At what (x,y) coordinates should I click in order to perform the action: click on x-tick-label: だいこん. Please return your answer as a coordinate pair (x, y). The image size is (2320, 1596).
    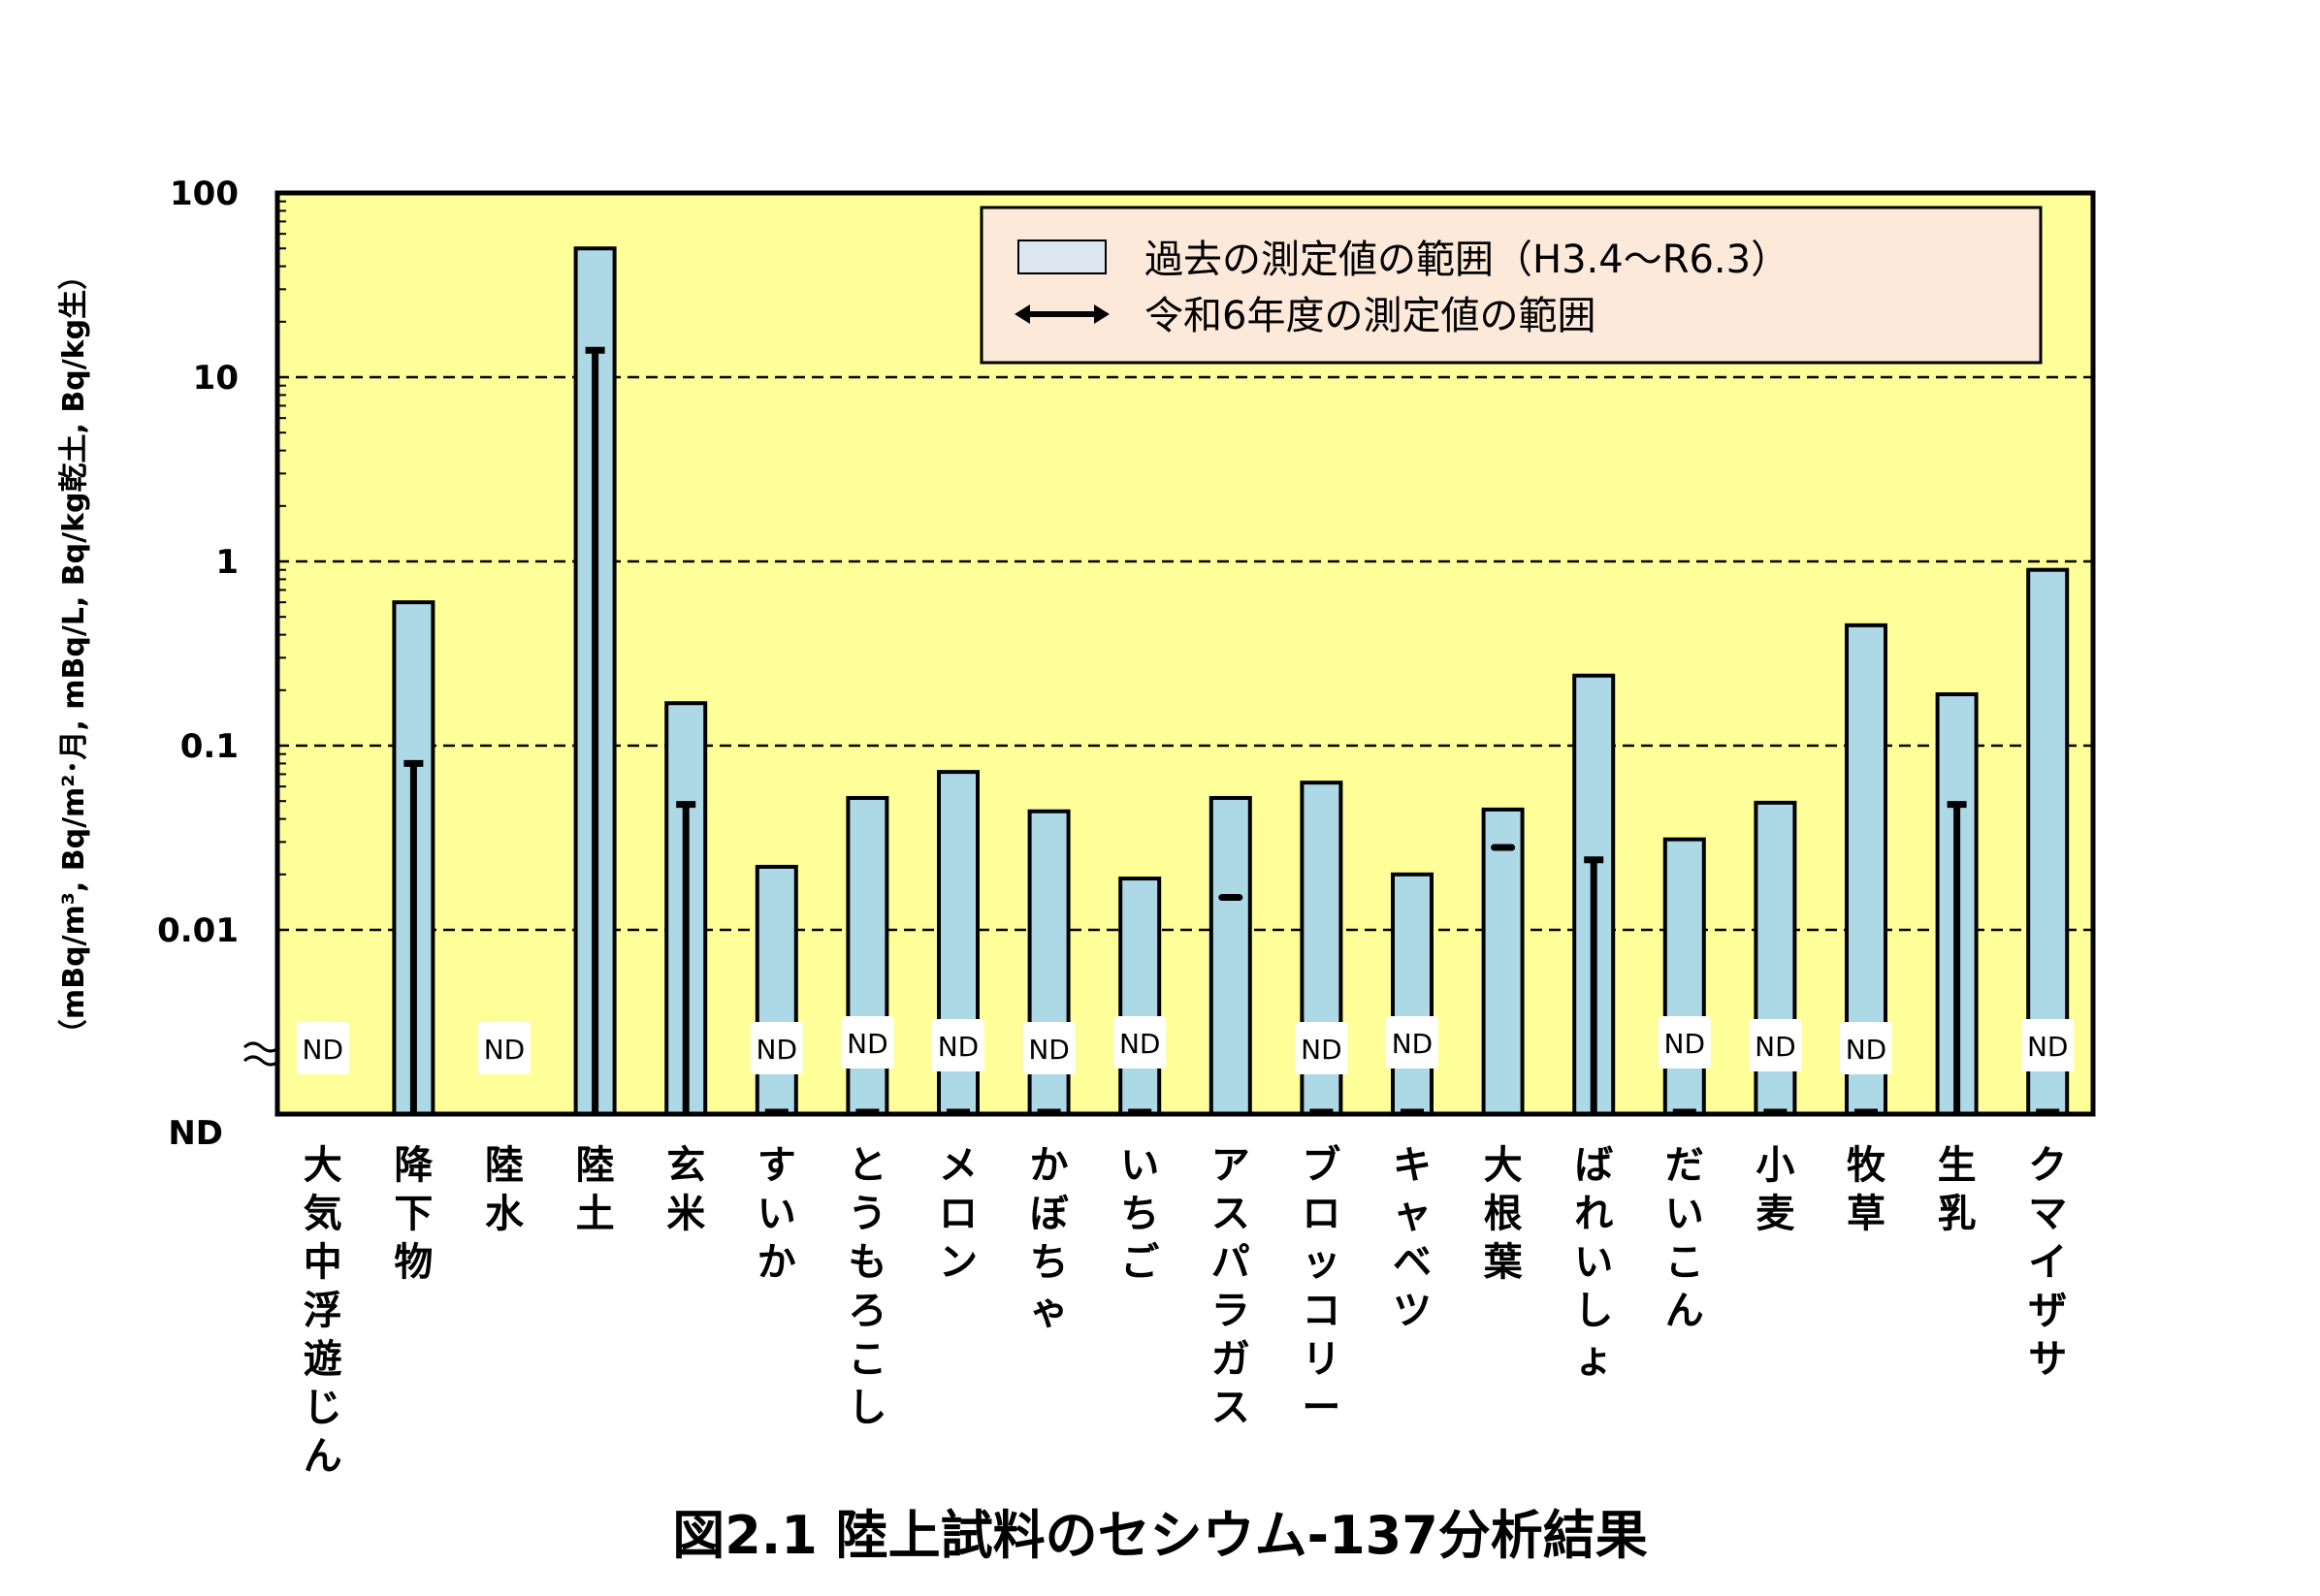
    Looking at the image, I should click on (1684, 1238).